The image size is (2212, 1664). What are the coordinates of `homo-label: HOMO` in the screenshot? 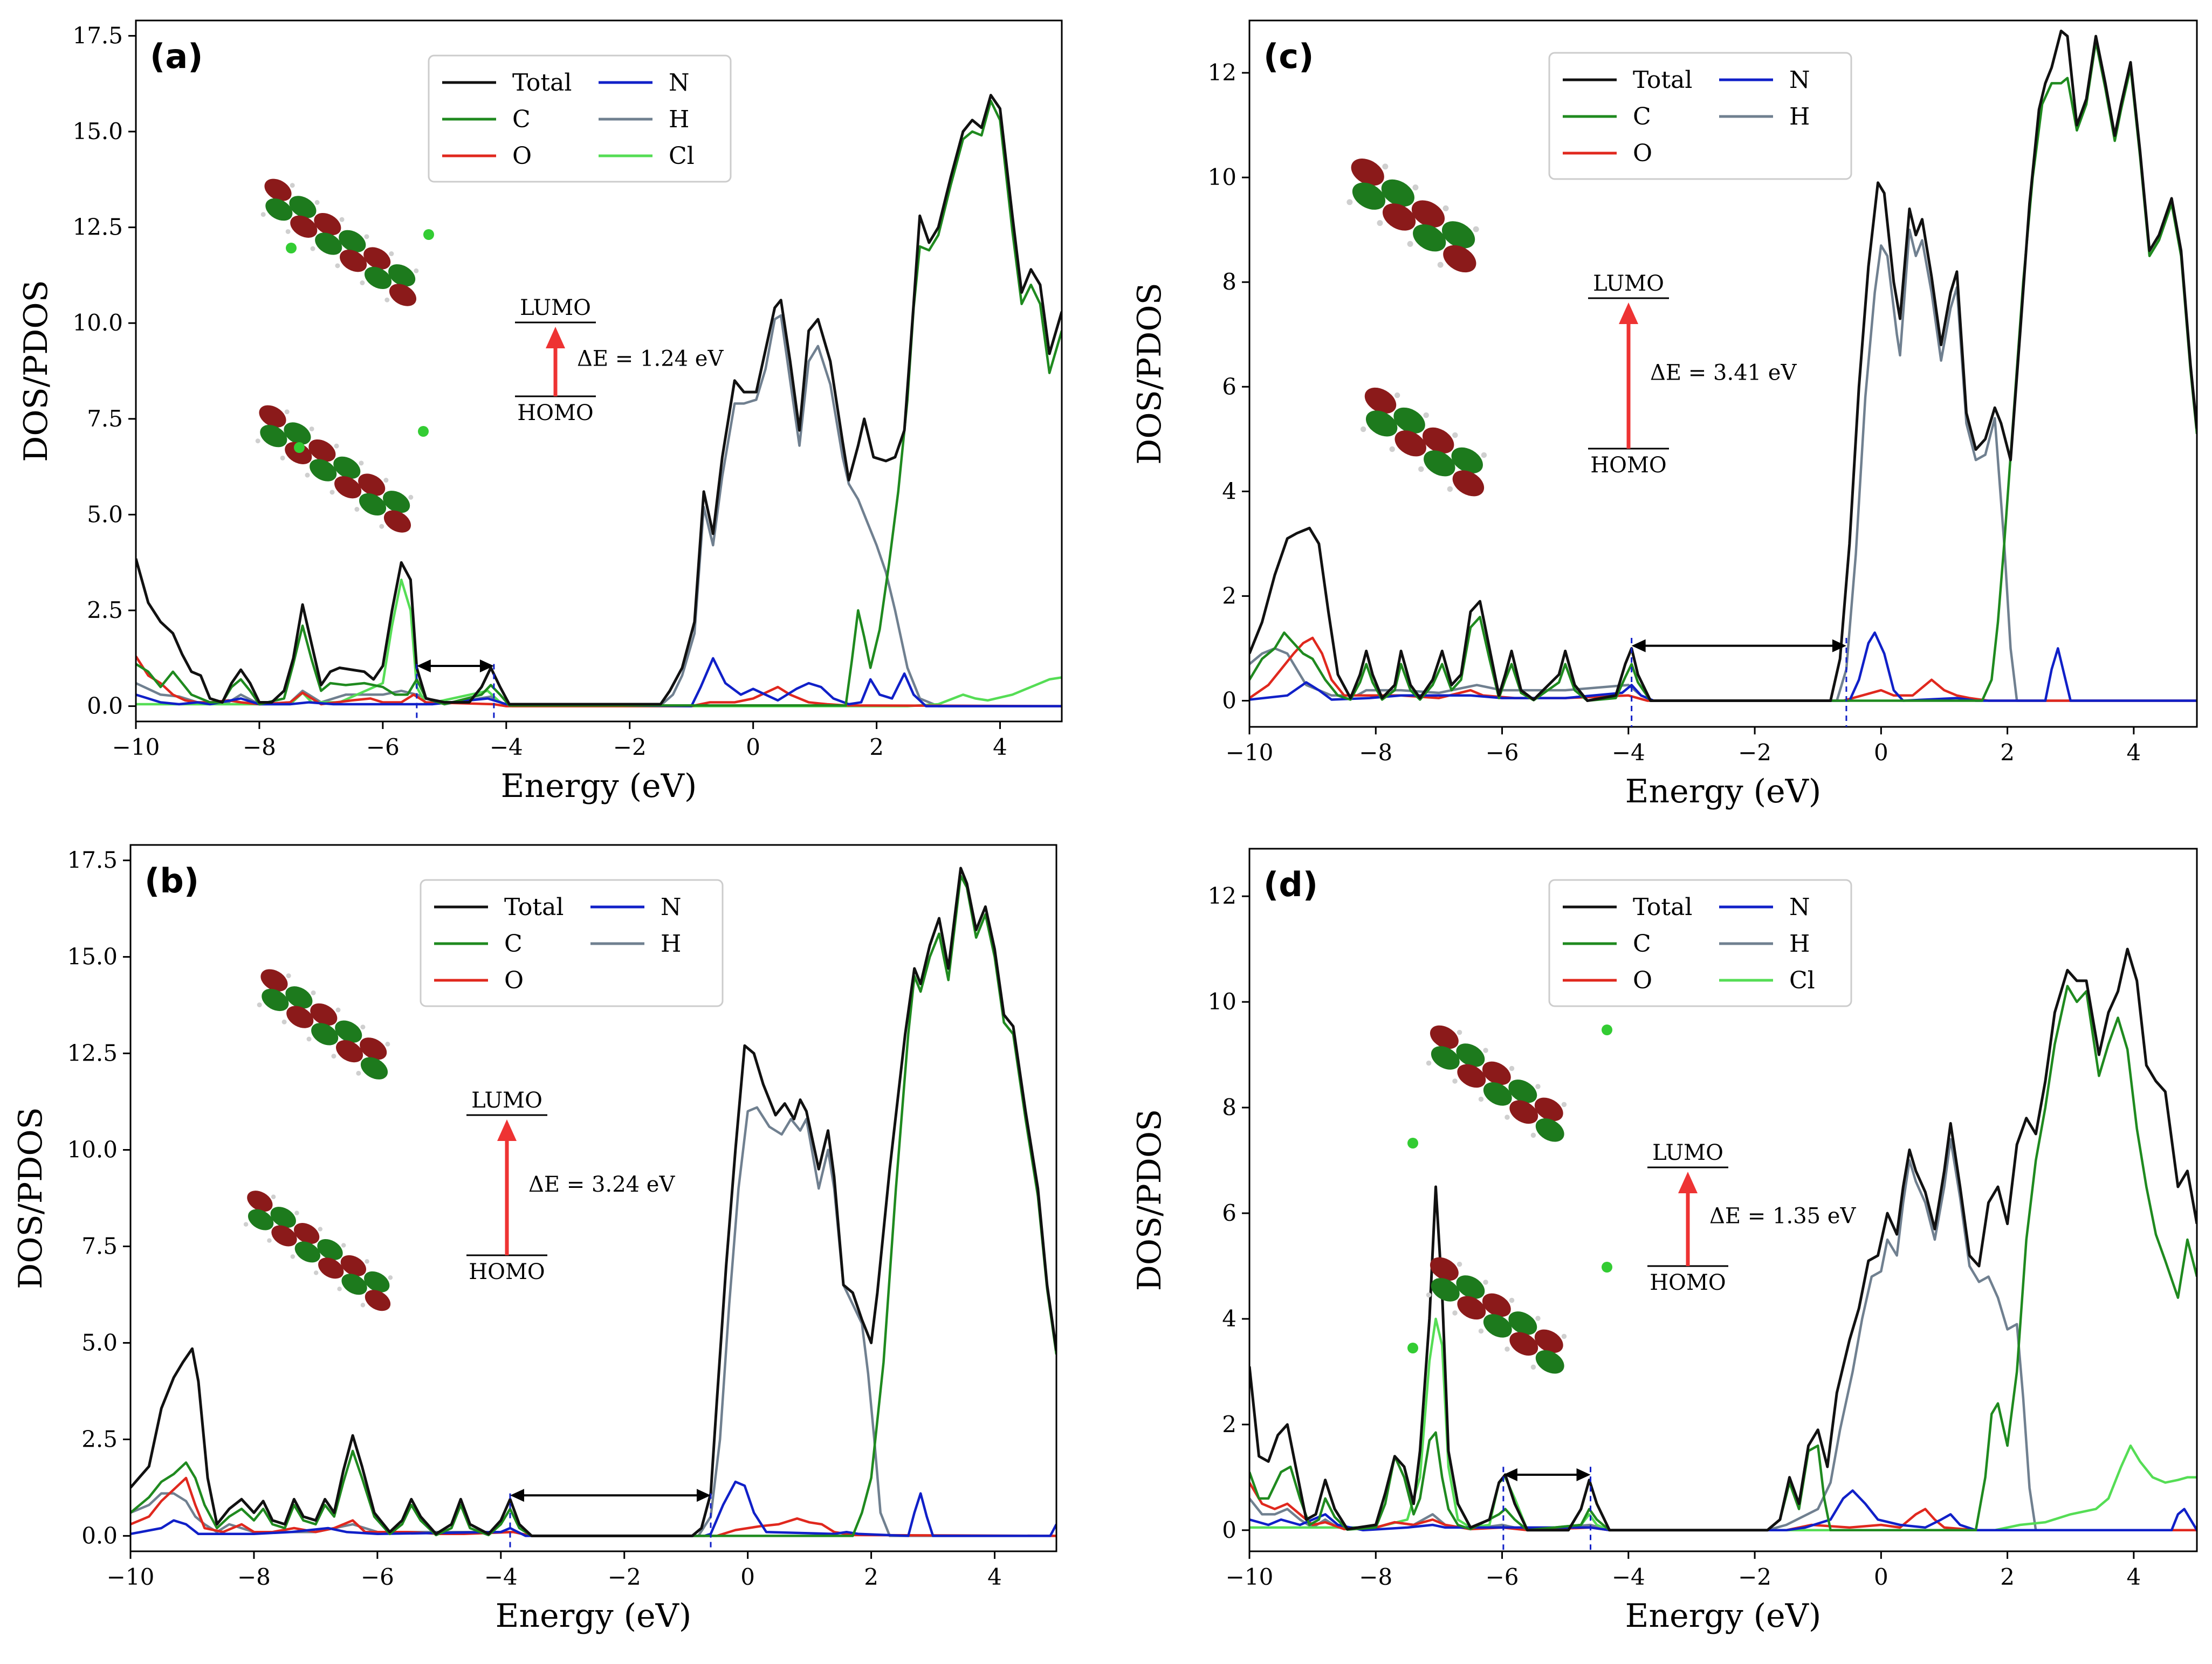 It's located at (555, 413).